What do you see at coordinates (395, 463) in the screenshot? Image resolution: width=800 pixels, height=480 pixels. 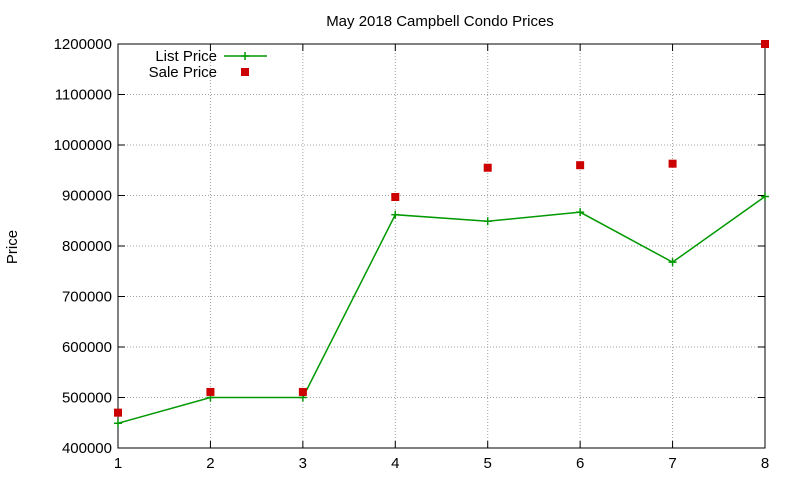 I see `x-tick-label: 4` at bounding box center [395, 463].